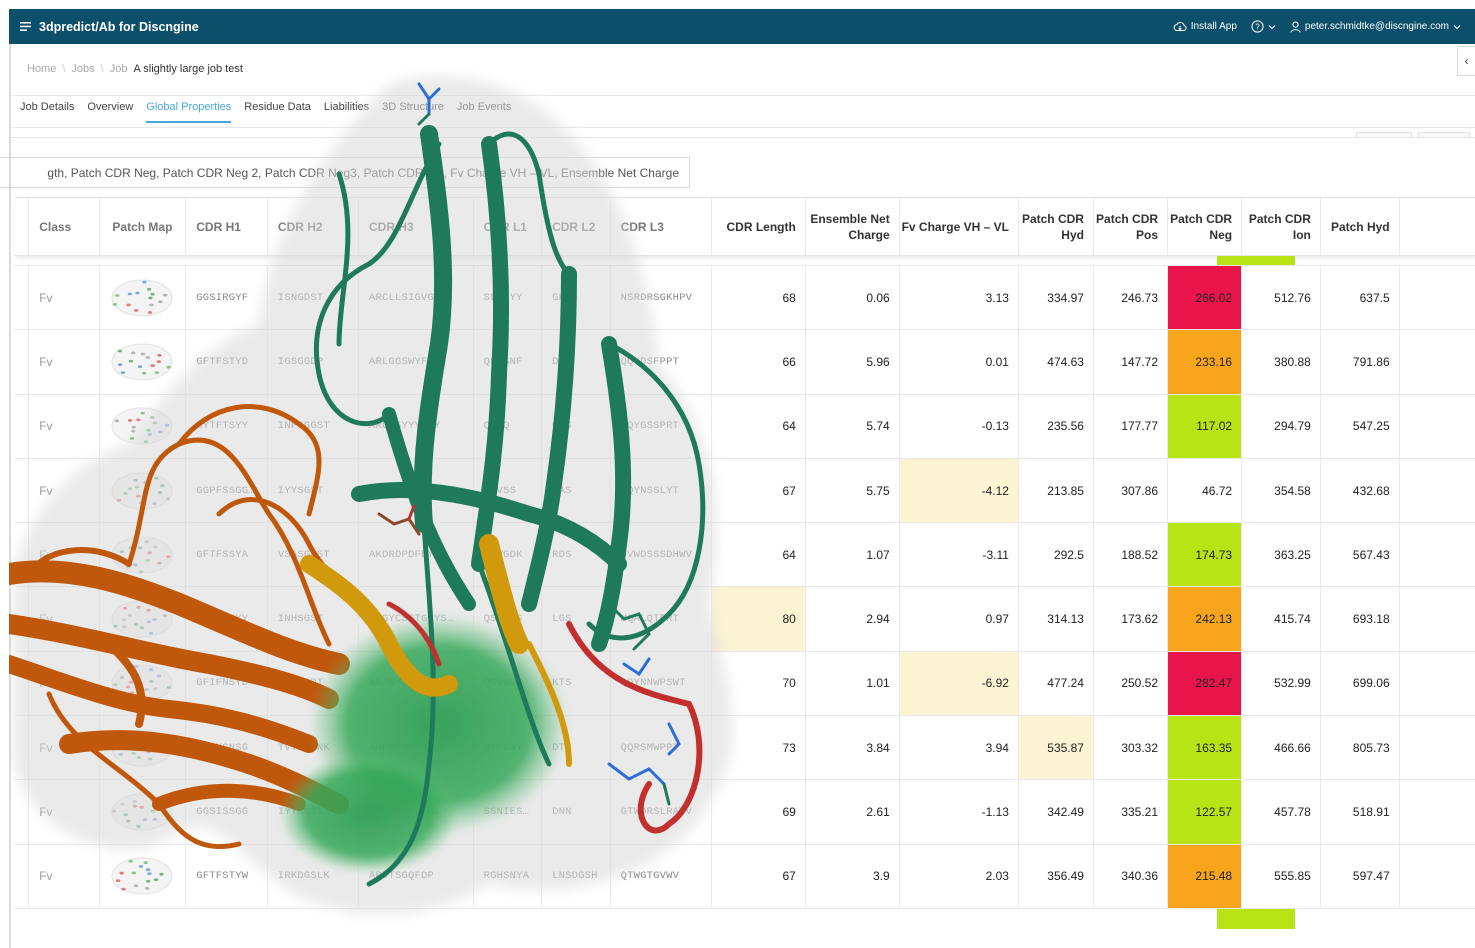 Image resolution: width=1475 pixels, height=948 pixels. I want to click on tab-3d-structure: 3D Structure, so click(413, 107).